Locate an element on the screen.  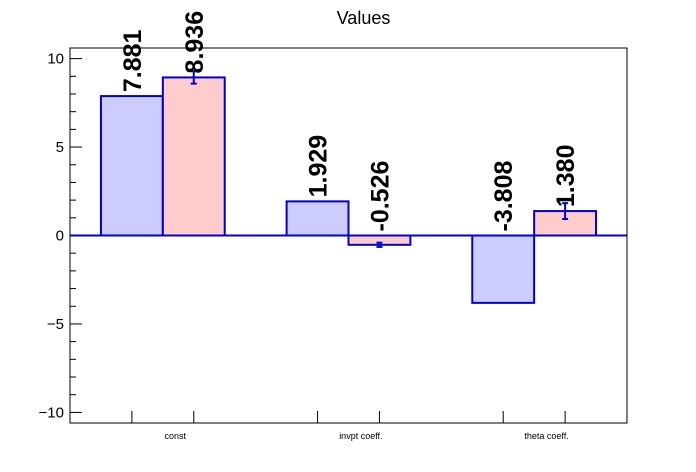
y-tick-label: 5 is located at coordinates (60, 147).